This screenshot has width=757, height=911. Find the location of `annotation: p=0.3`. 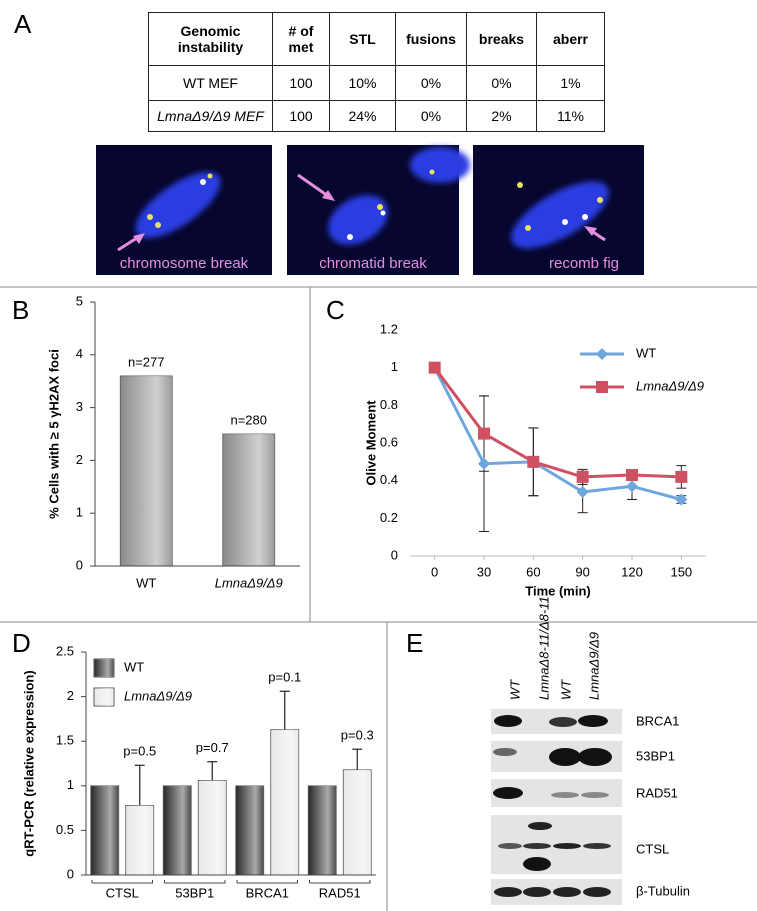

annotation: p=0.3 is located at coordinates (357, 735).